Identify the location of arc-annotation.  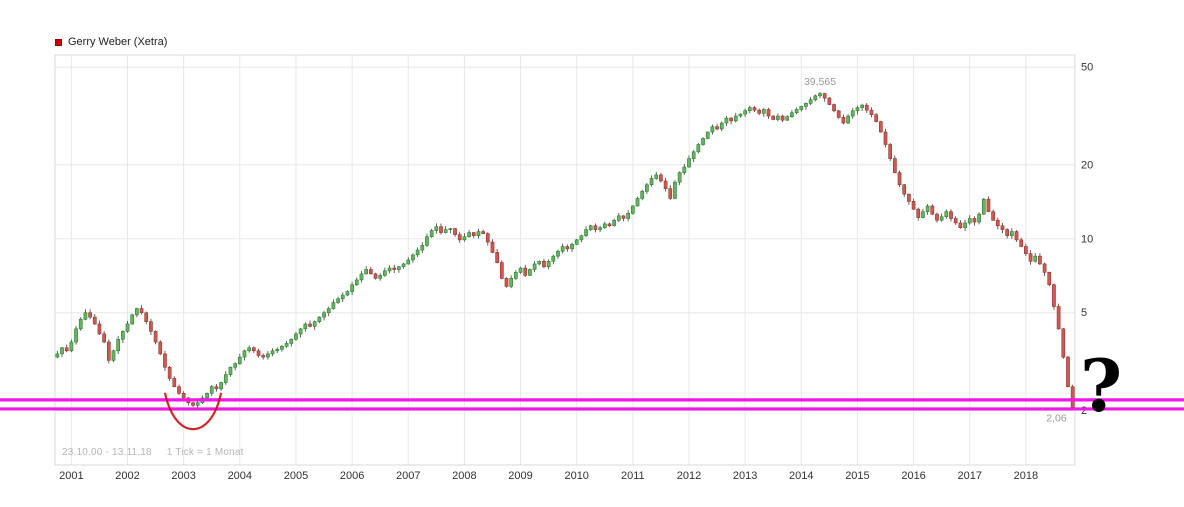
(193, 411).